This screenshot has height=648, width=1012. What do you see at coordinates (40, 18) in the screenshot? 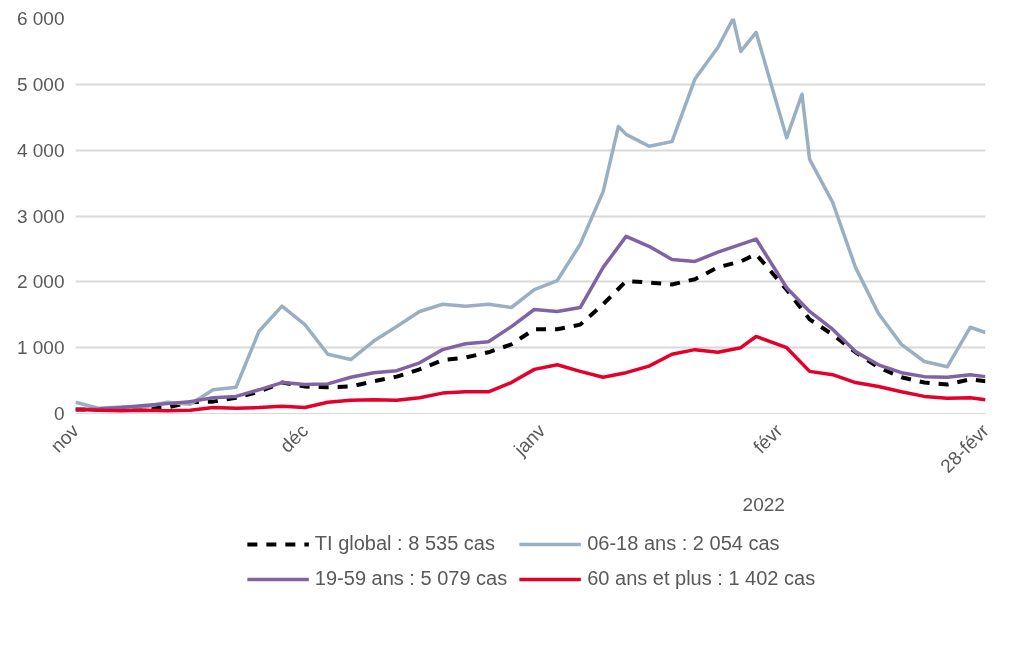
I see `y-tick-label: 6 000` at bounding box center [40, 18].